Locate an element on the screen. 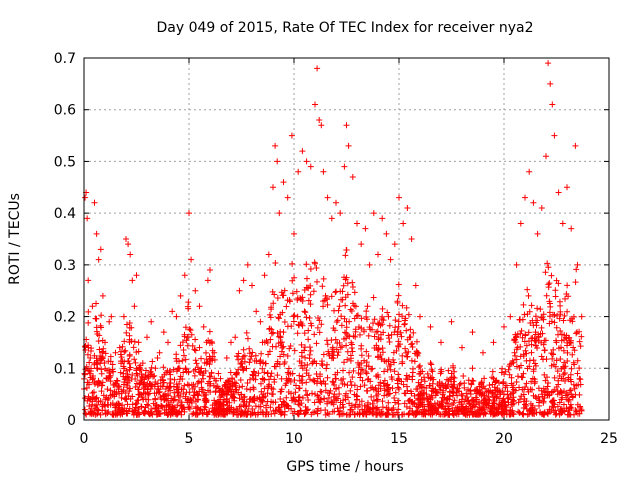 This screenshot has height=480, width=640. x-tick-label: 25 is located at coordinates (609, 439).